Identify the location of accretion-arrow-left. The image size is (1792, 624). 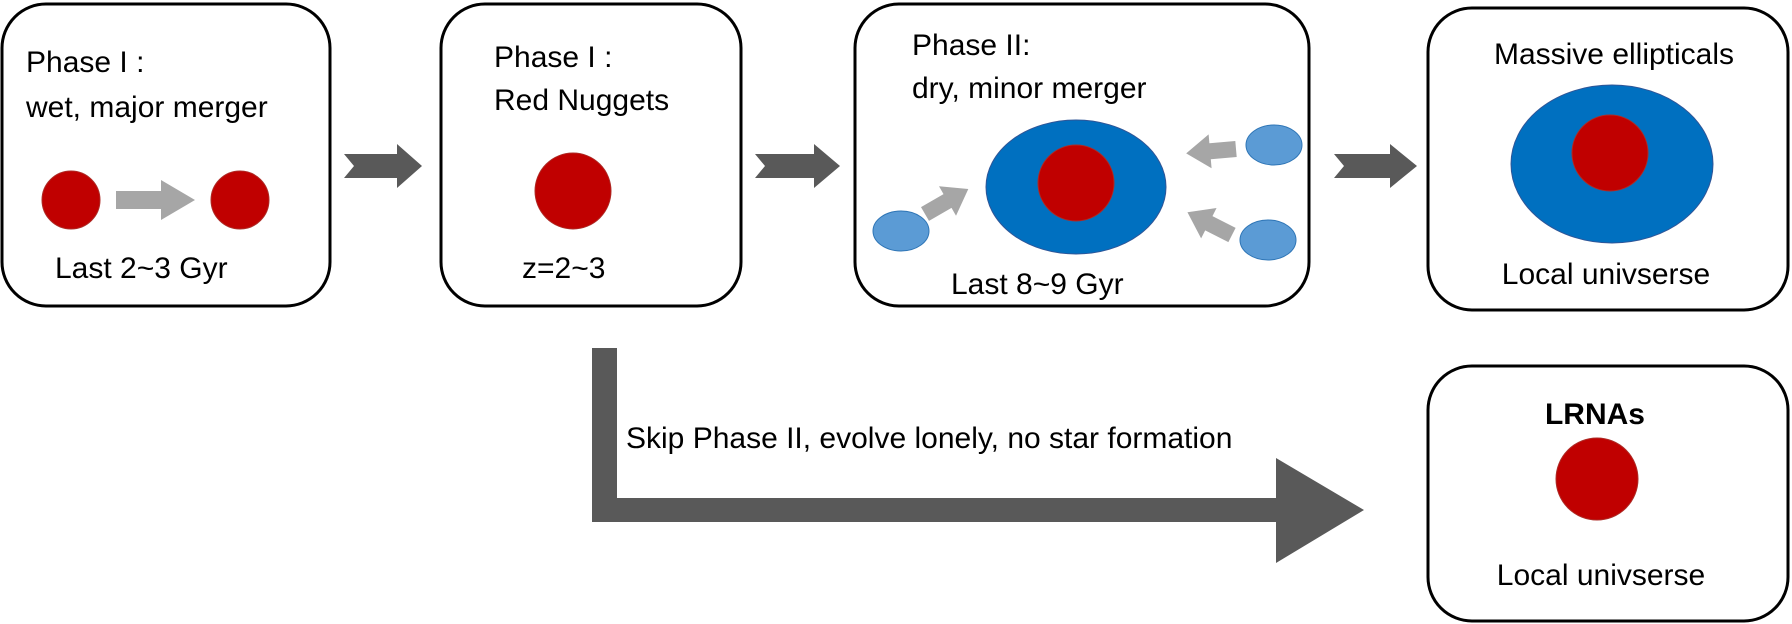
(945, 203).